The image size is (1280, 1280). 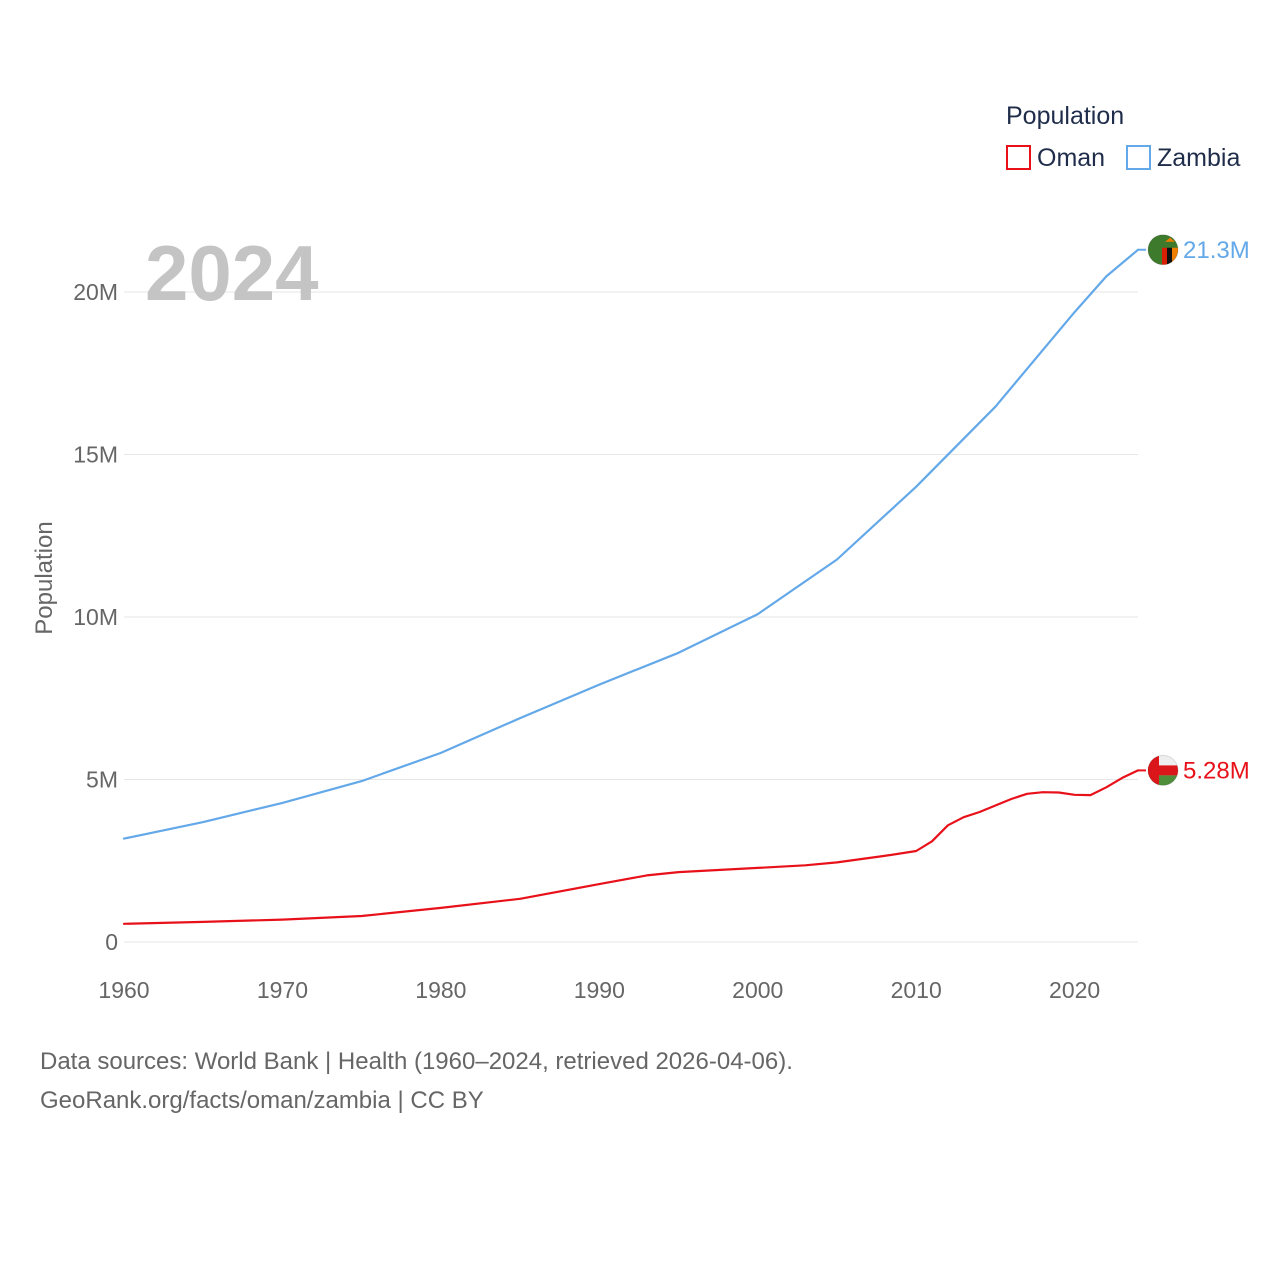 I want to click on x-tick-label: 2020, so click(x=1074, y=990).